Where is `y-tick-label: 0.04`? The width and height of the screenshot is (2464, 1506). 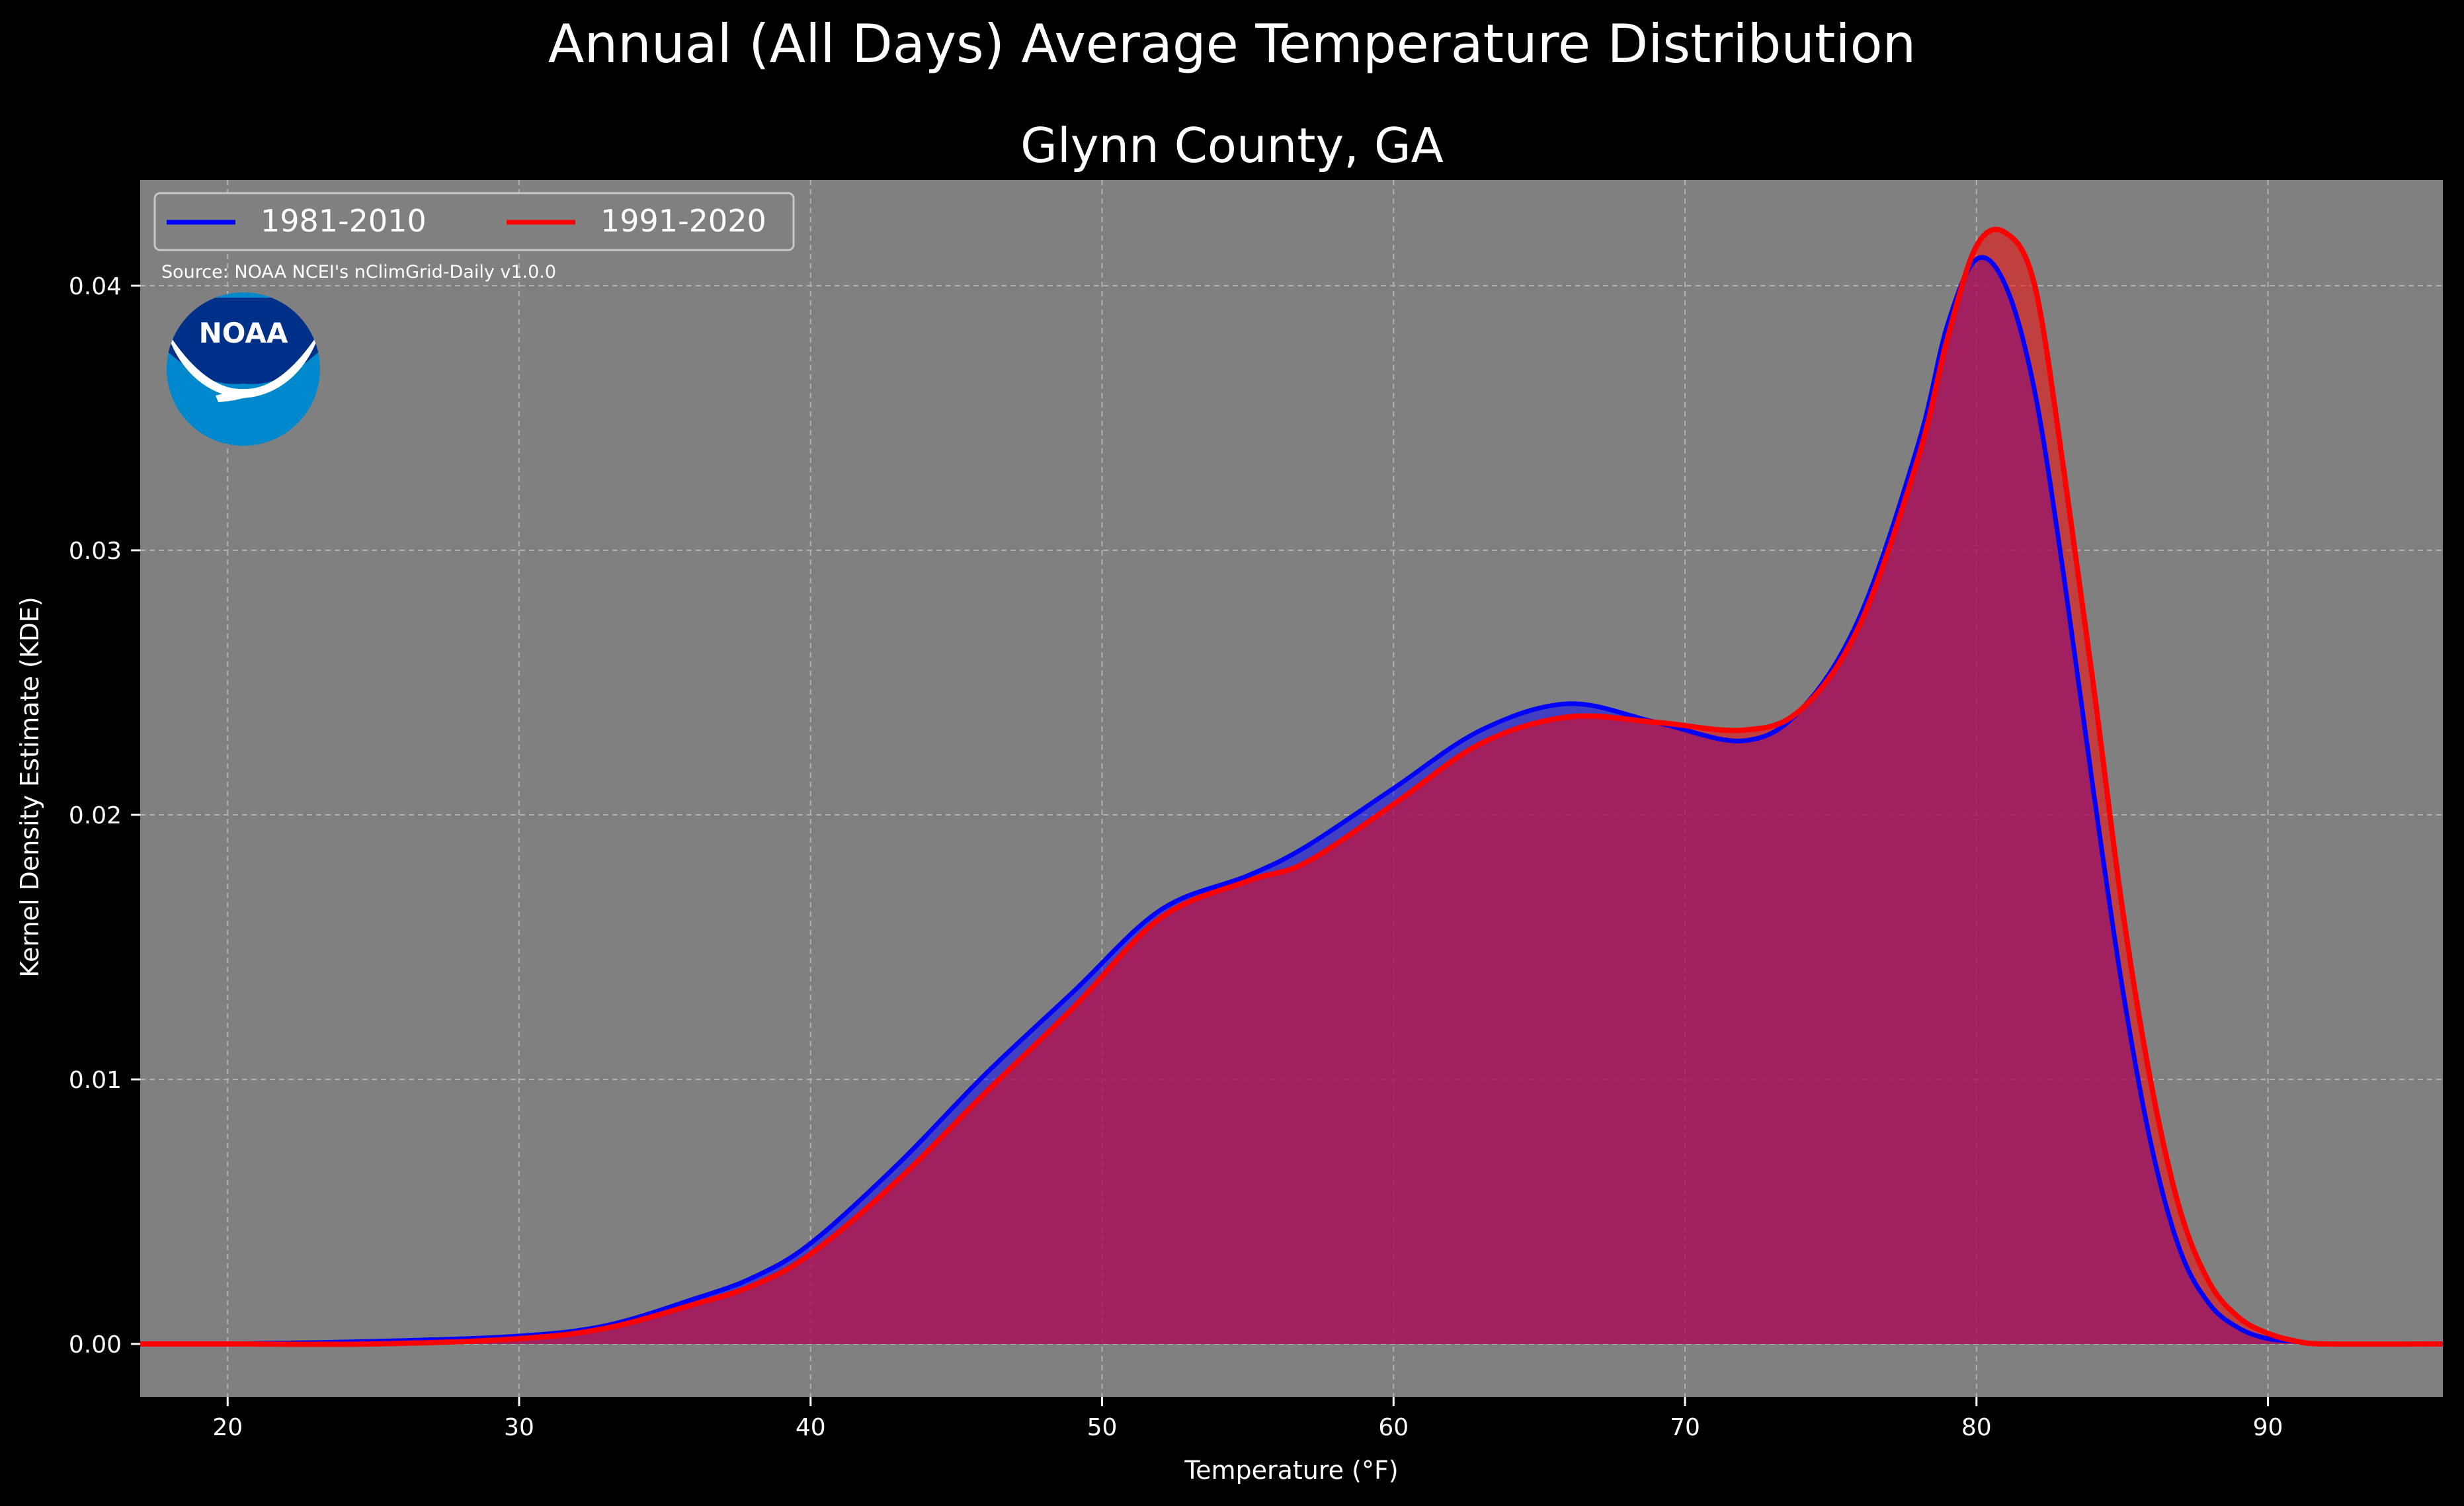
y-tick-label: 0.04 is located at coordinates (96, 286).